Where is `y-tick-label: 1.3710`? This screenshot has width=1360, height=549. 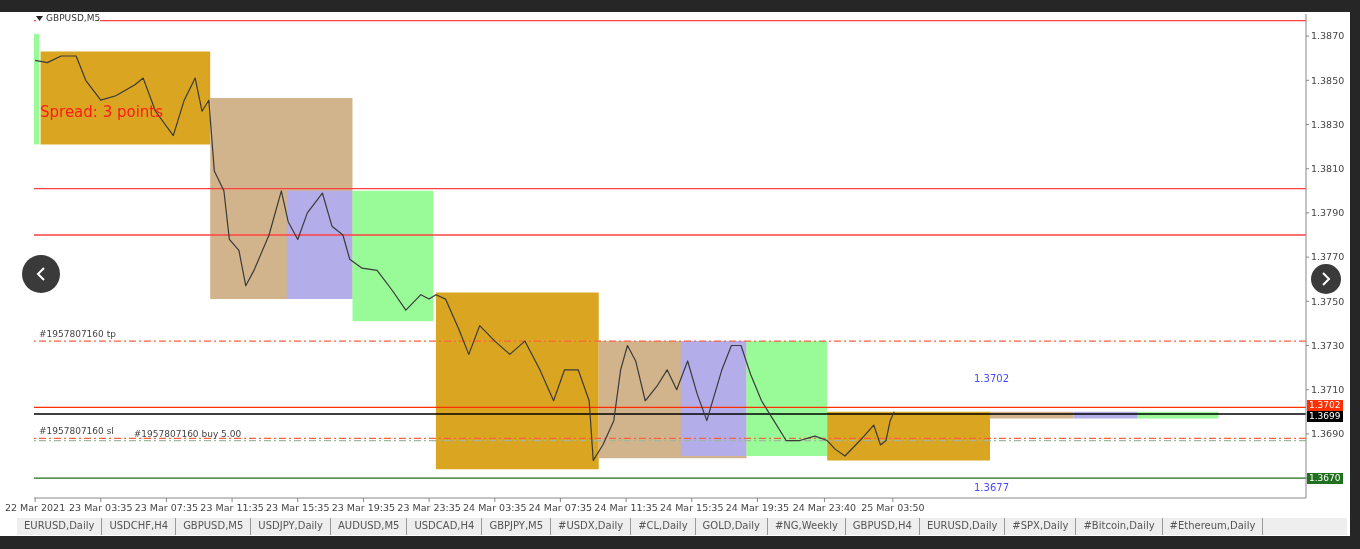
y-tick-label: 1.3710 is located at coordinates (1328, 390).